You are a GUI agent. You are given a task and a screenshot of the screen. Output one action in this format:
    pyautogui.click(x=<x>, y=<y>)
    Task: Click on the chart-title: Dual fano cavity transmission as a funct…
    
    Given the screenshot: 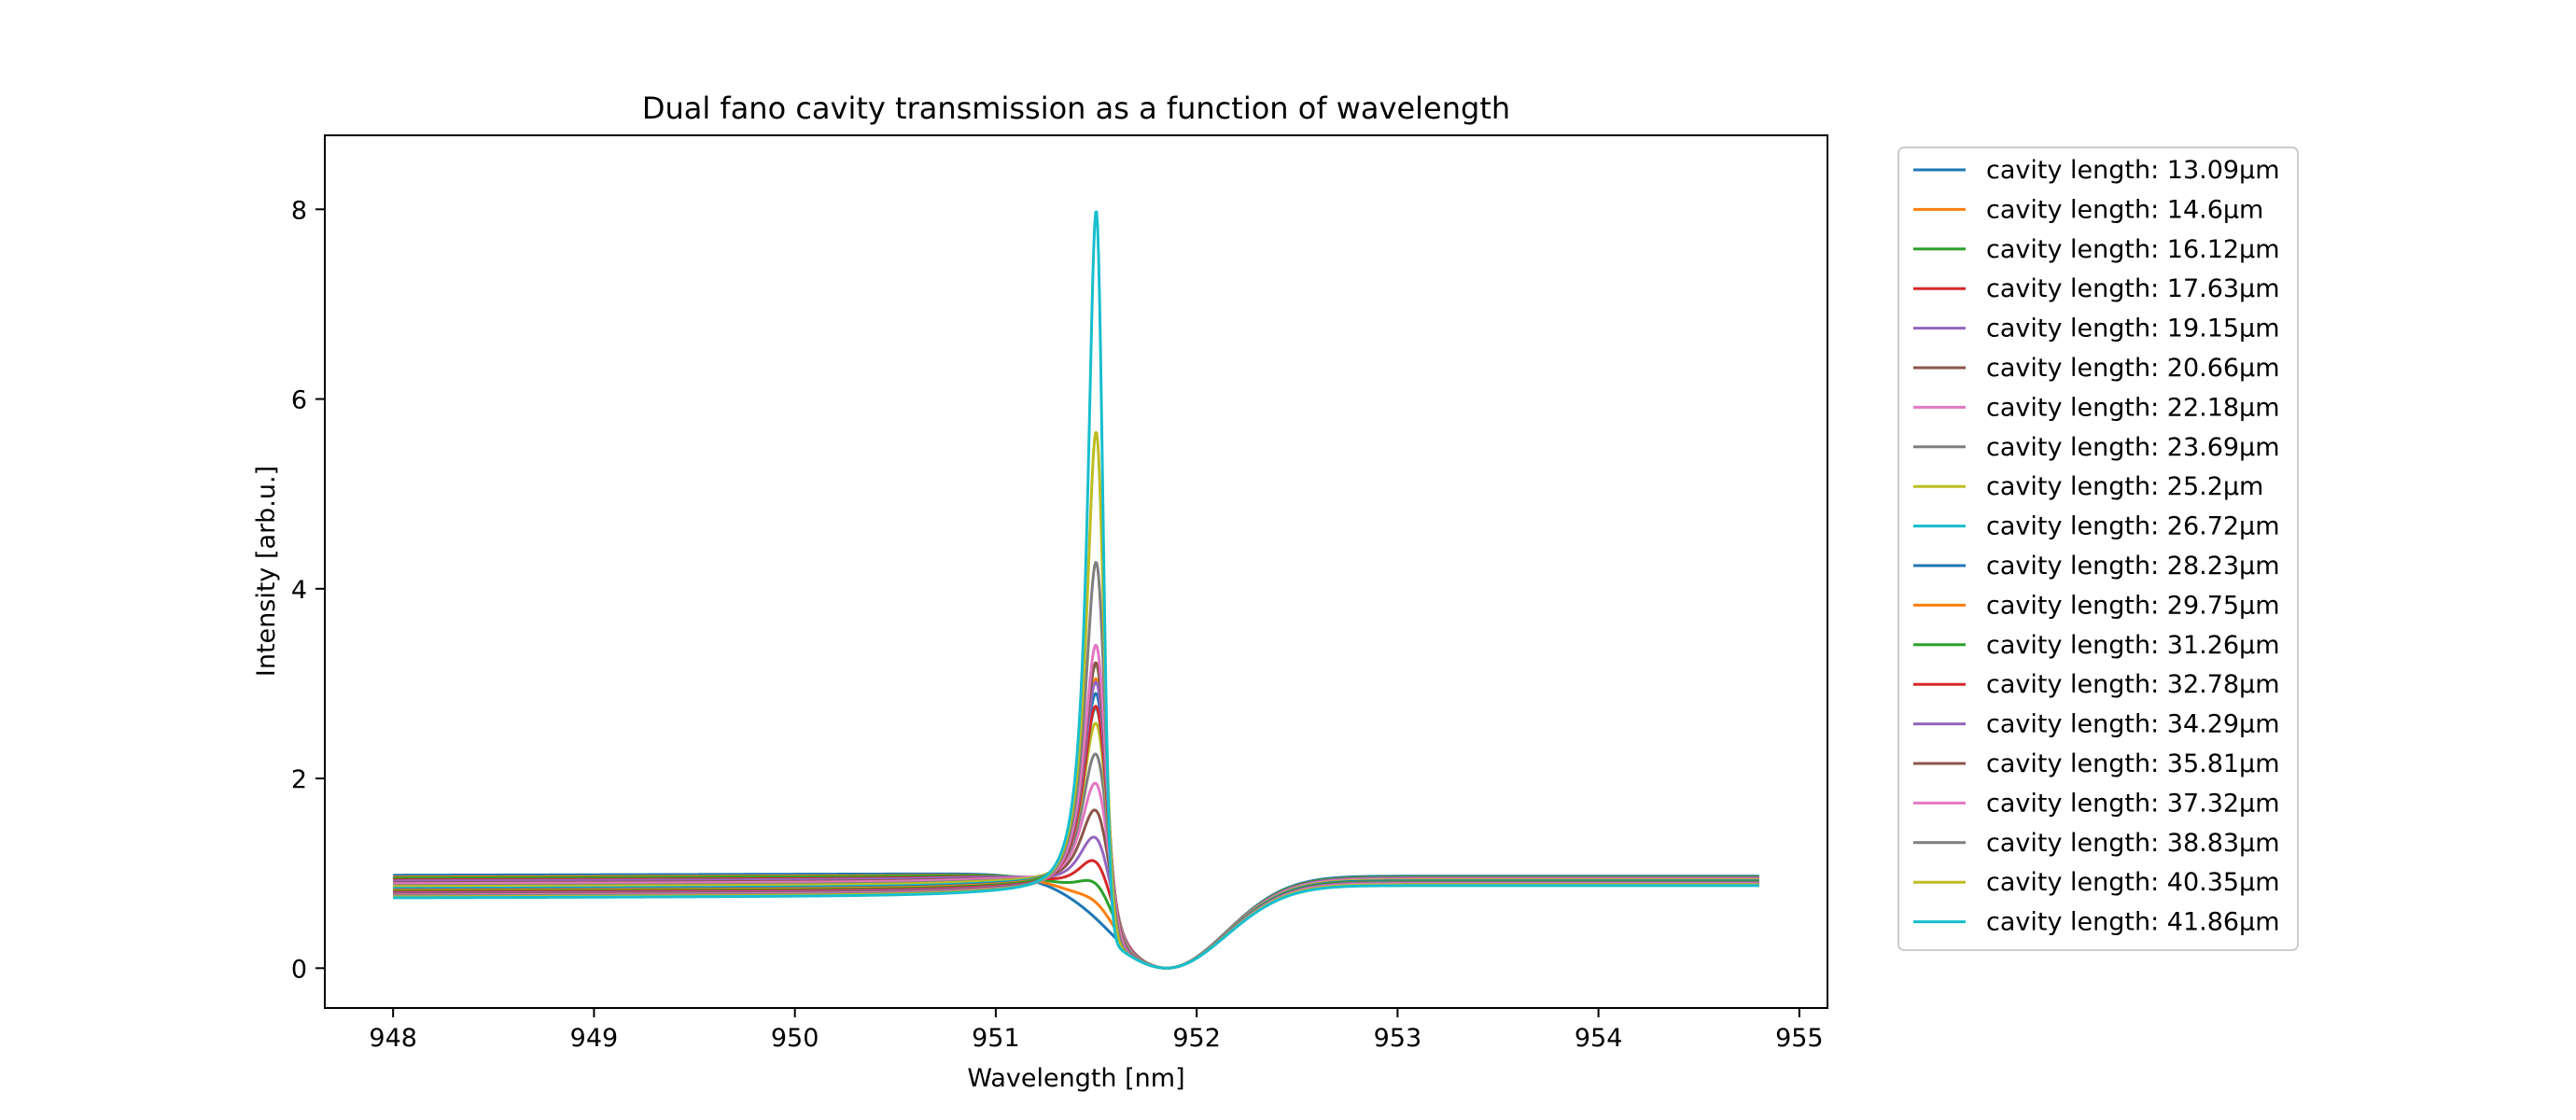 What is the action you would take?
    pyautogui.click(x=1076, y=108)
    